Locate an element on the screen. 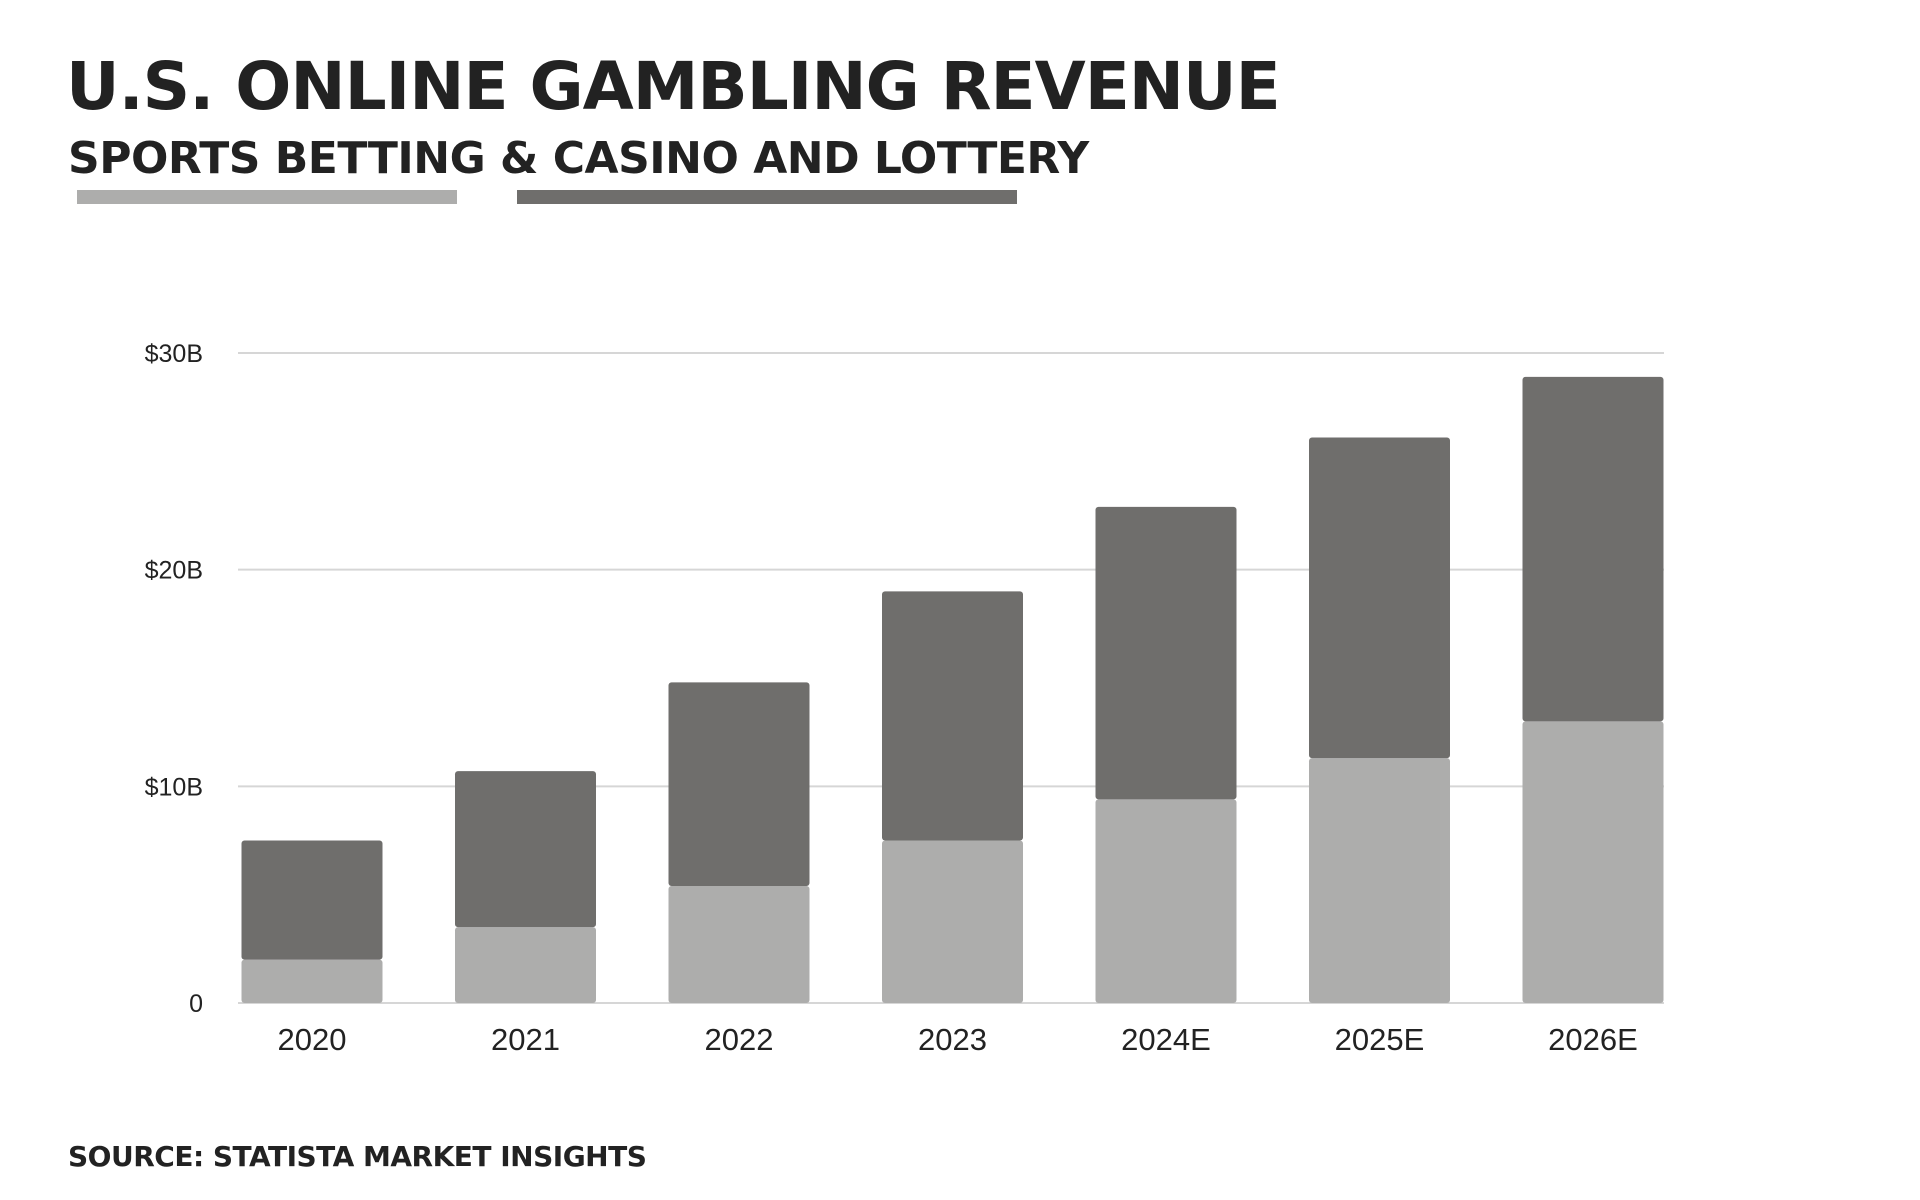 This screenshot has width=1920, height=1200. bar-sports-betting-2020 is located at coordinates (312, 981).